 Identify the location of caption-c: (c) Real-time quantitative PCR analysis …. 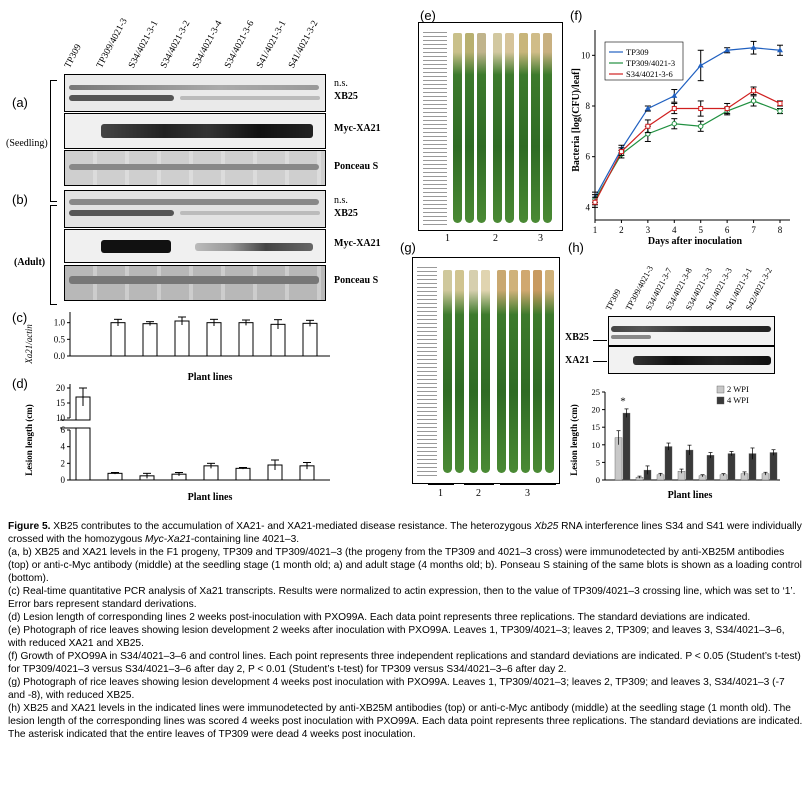
(402, 598).